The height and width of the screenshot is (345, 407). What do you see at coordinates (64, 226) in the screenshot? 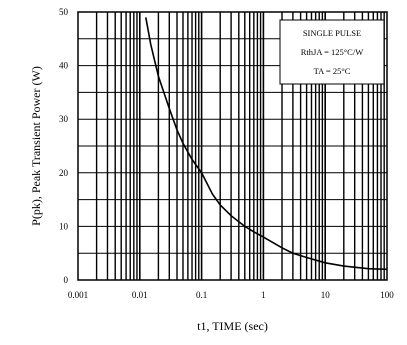
I see `y-tick-label: 10` at bounding box center [64, 226].